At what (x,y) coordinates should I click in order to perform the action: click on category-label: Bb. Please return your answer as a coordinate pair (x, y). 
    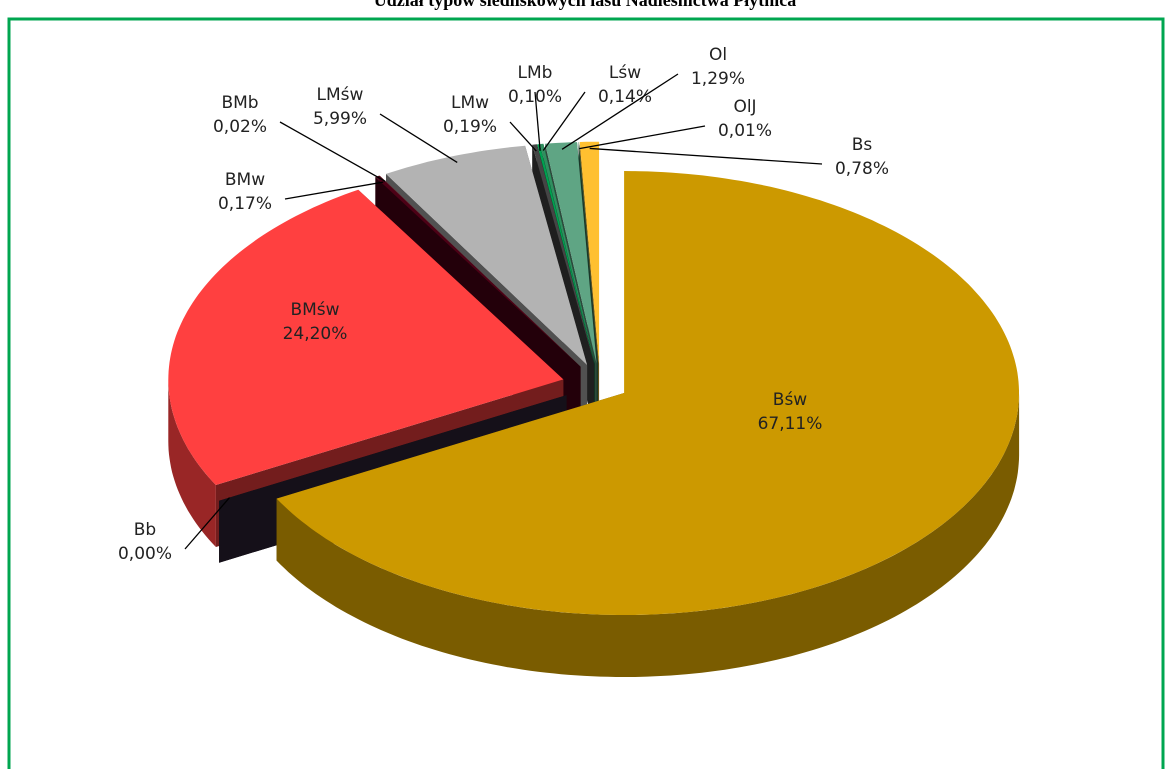
    Looking at the image, I should click on (145, 530).